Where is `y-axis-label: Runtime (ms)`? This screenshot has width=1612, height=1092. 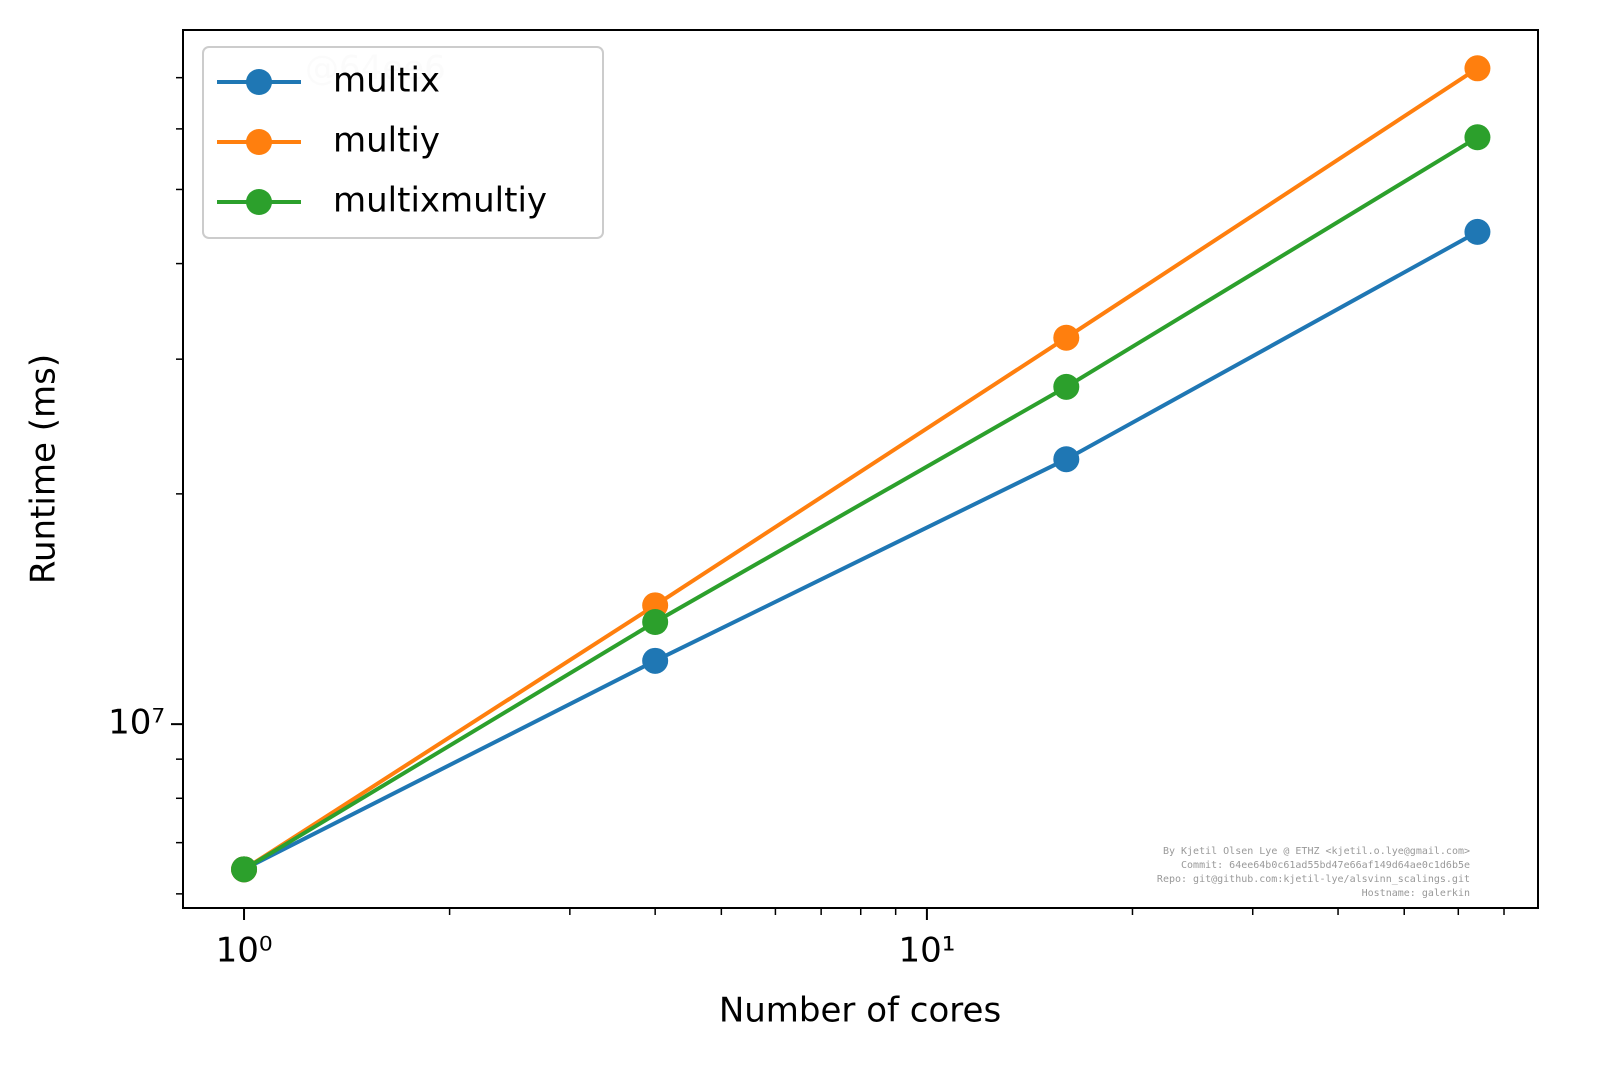 y-axis-label: Runtime (ms) is located at coordinates (44, 469).